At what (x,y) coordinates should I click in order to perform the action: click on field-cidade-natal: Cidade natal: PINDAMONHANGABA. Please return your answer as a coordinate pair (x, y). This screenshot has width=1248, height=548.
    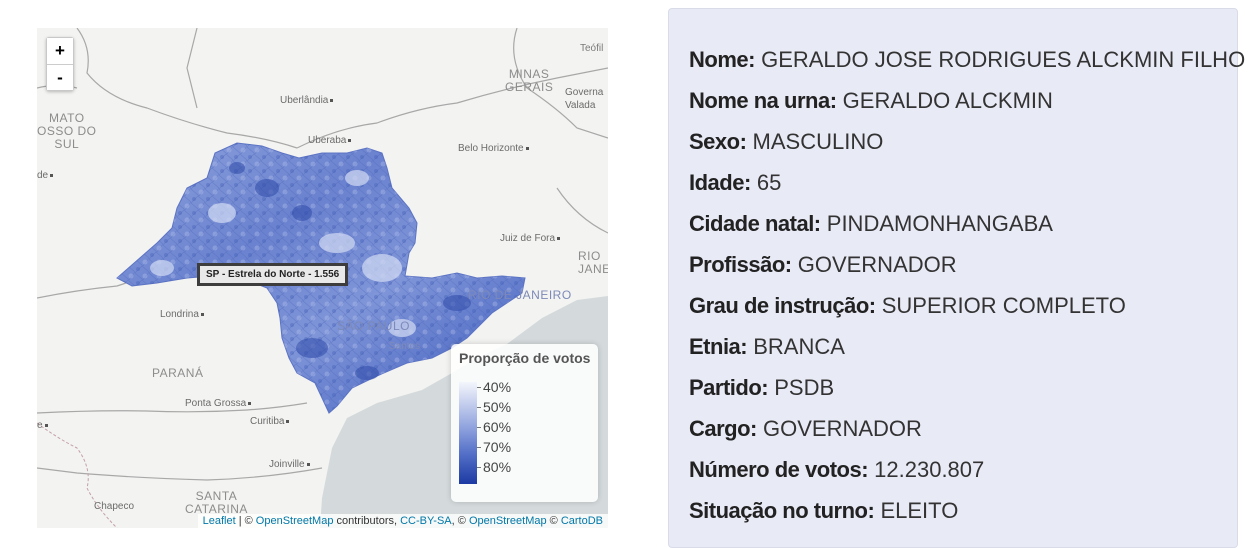
    Looking at the image, I should click on (871, 224).